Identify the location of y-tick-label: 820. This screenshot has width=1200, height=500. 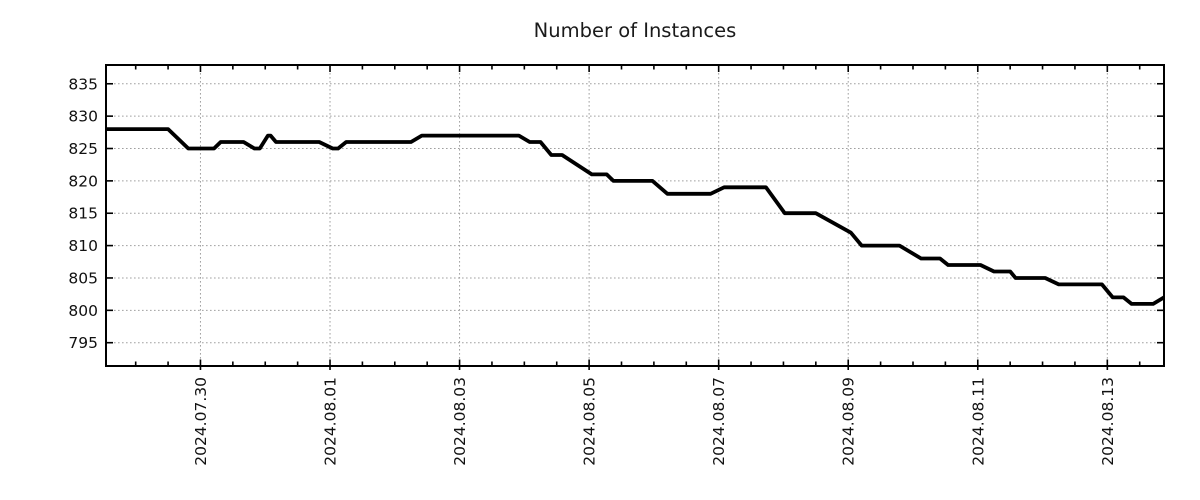
(83, 181).